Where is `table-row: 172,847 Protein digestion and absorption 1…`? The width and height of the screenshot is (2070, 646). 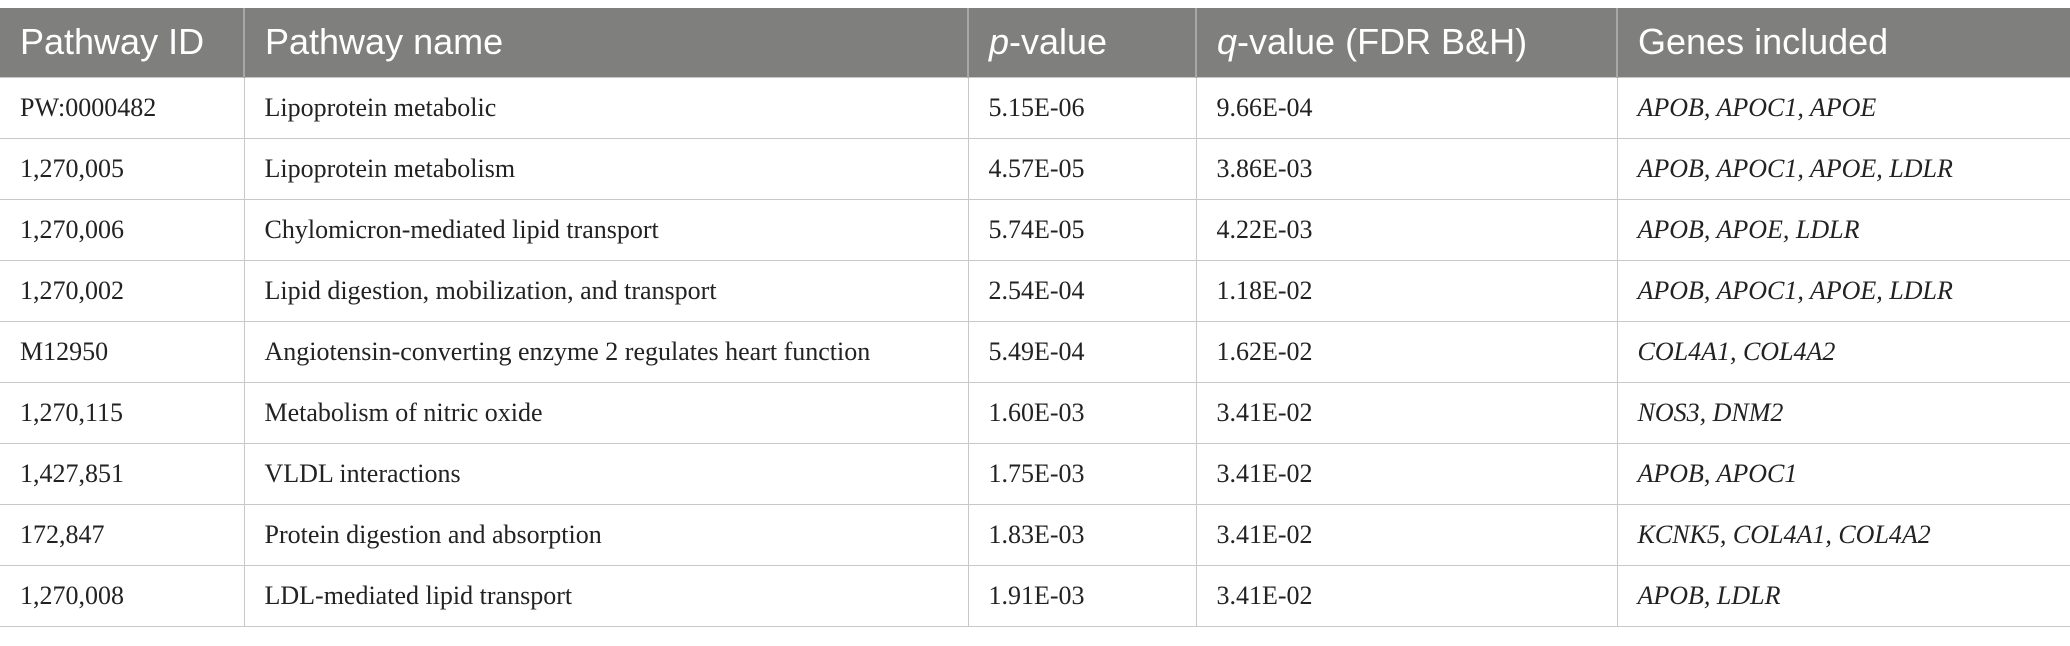 table-row: 172,847 Protein digestion and absorption 1… is located at coordinates (1035, 534).